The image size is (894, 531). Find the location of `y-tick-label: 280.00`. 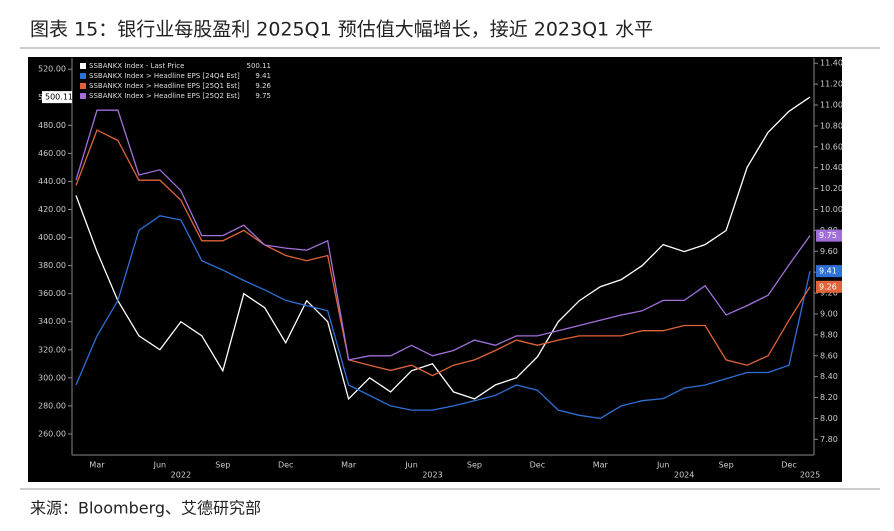

y-tick-label: 280.00 is located at coordinates (52, 405).